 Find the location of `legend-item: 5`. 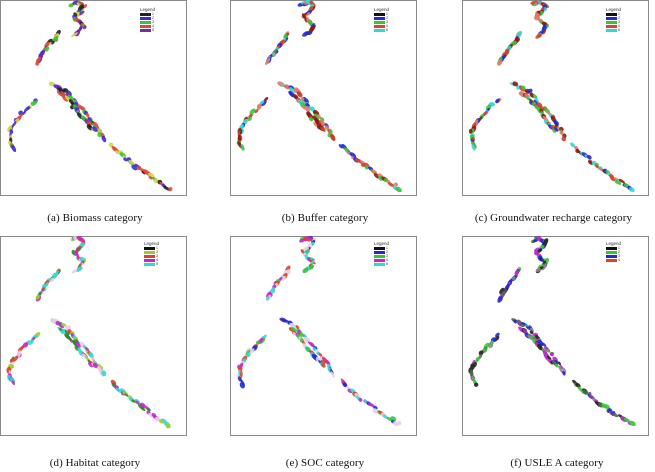

legend-item: 5 is located at coordinates (613, 30).